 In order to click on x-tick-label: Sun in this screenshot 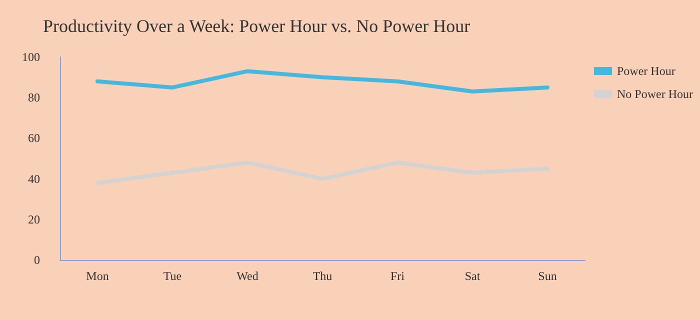, I will do `click(547, 276)`.